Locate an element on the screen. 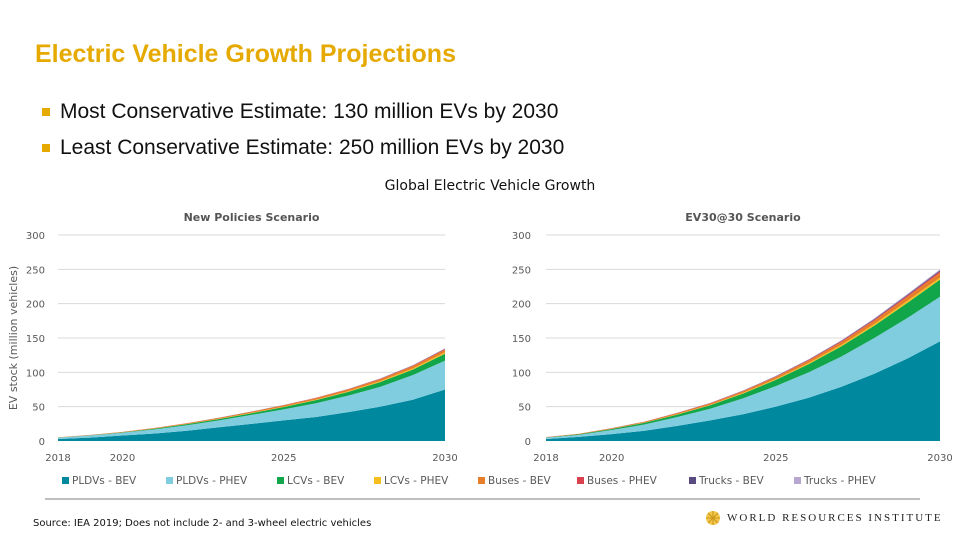 The image size is (960, 540). chart-title: EV30@30 Scenario is located at coordinates (743, 217).